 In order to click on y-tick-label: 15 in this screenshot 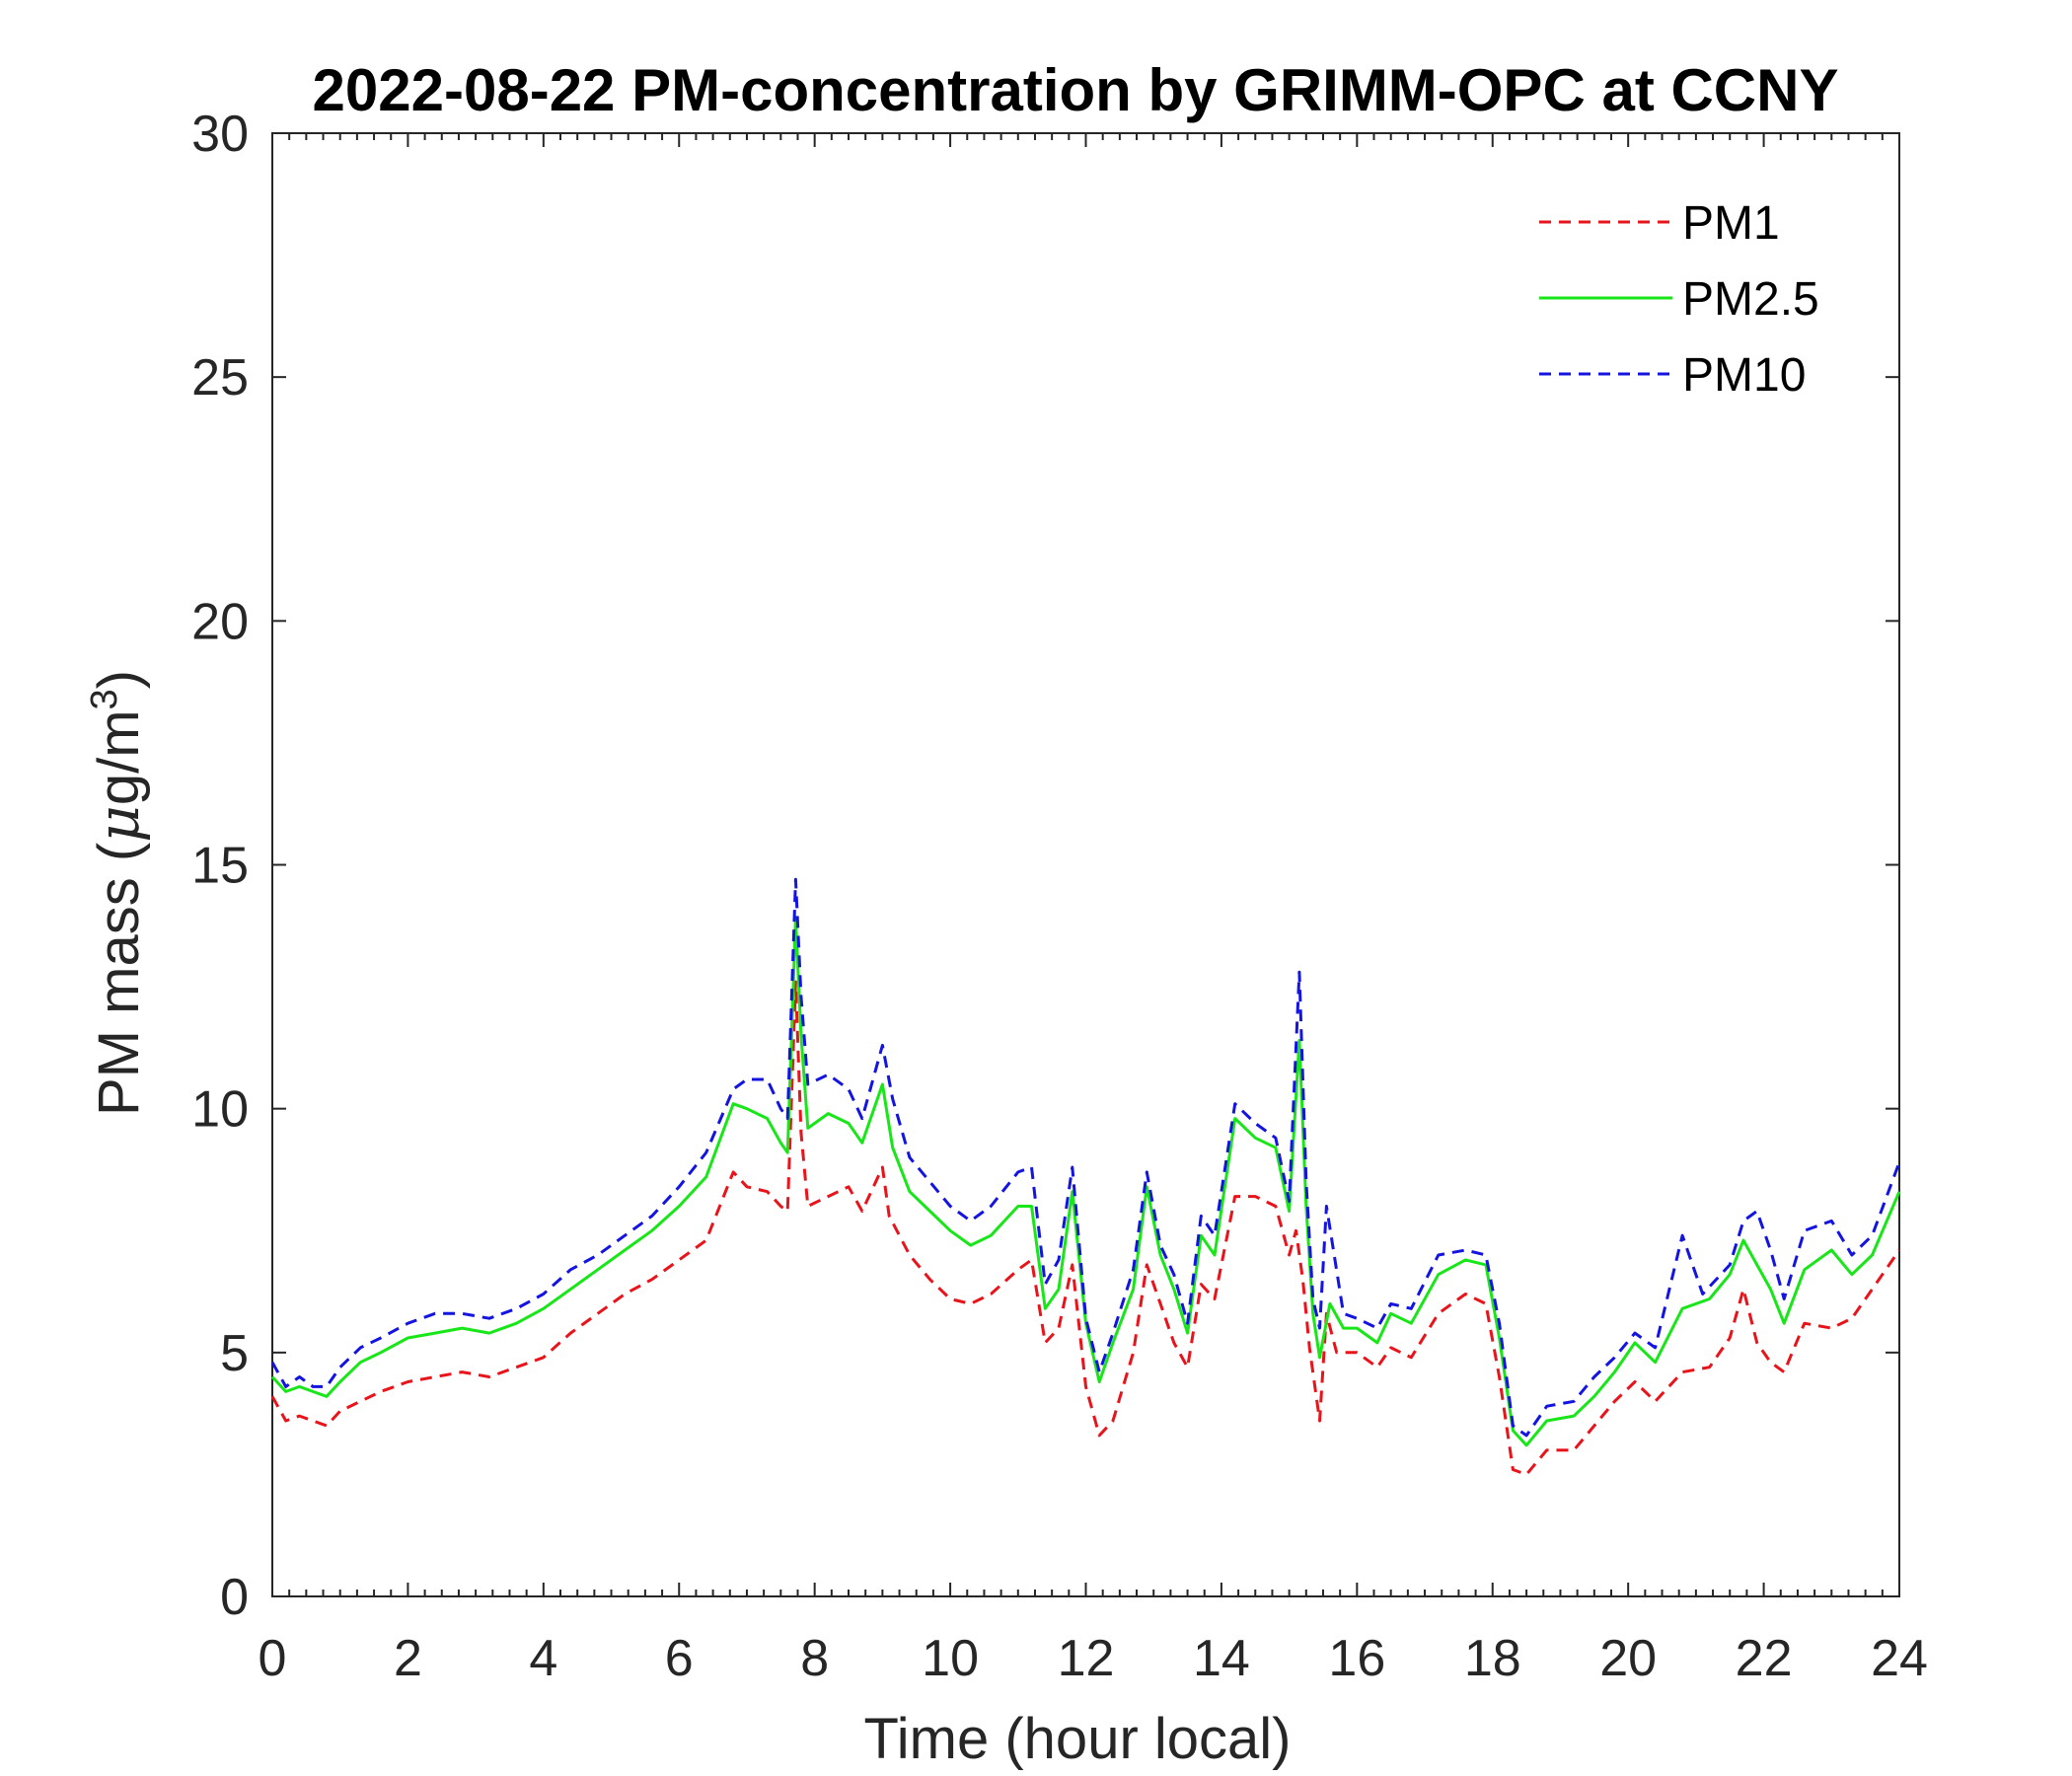, I will do `click(220, 866)`.